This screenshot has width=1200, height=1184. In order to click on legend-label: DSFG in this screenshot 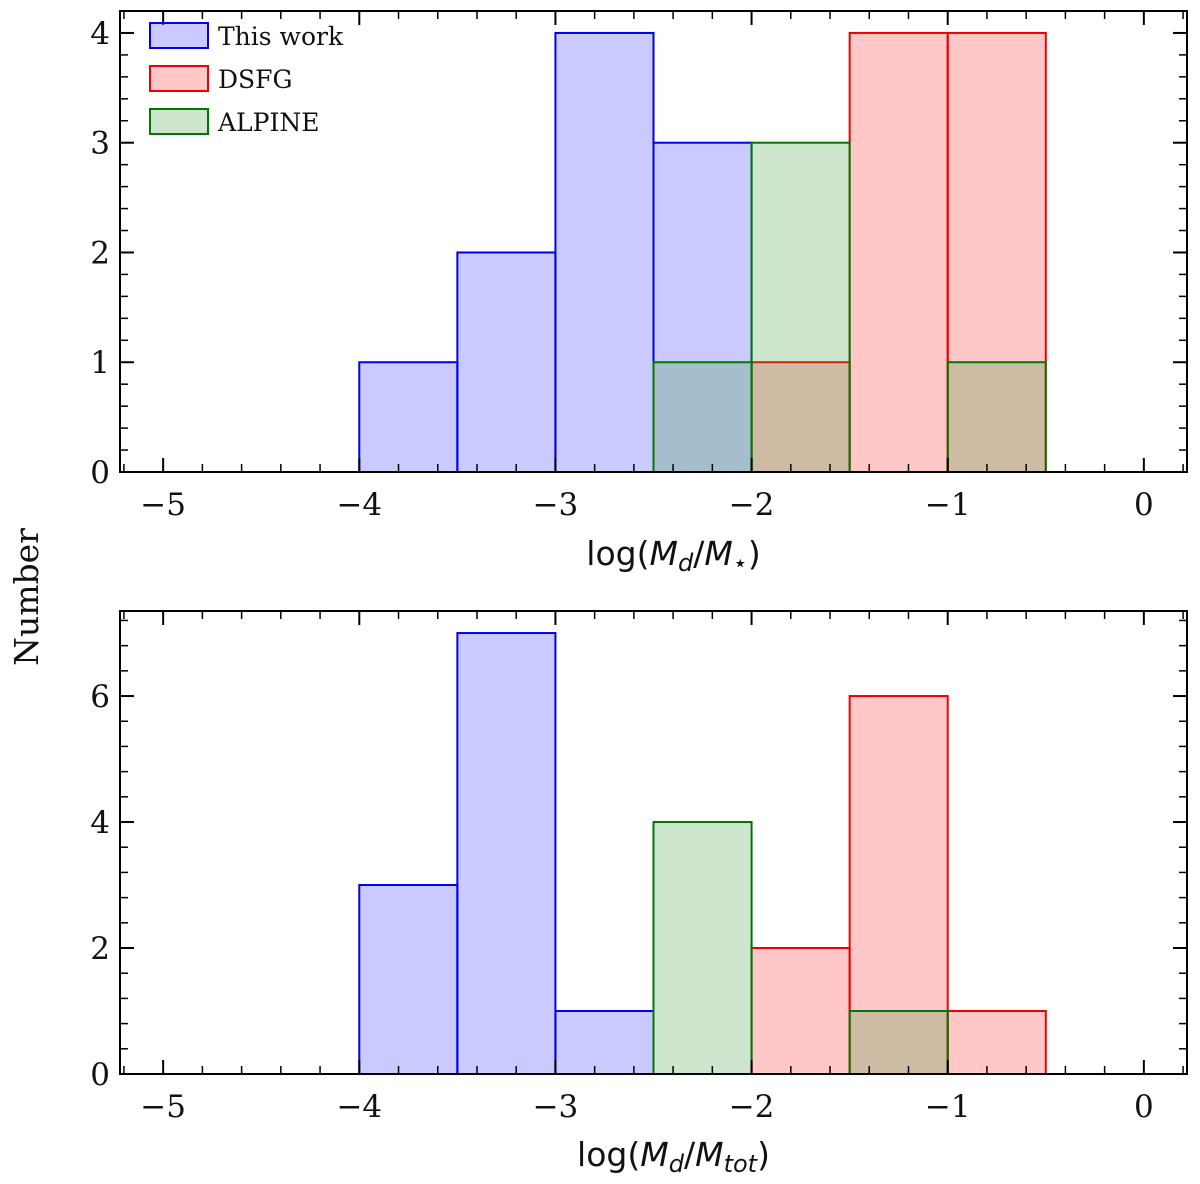, I will do `click(255, 79)`.